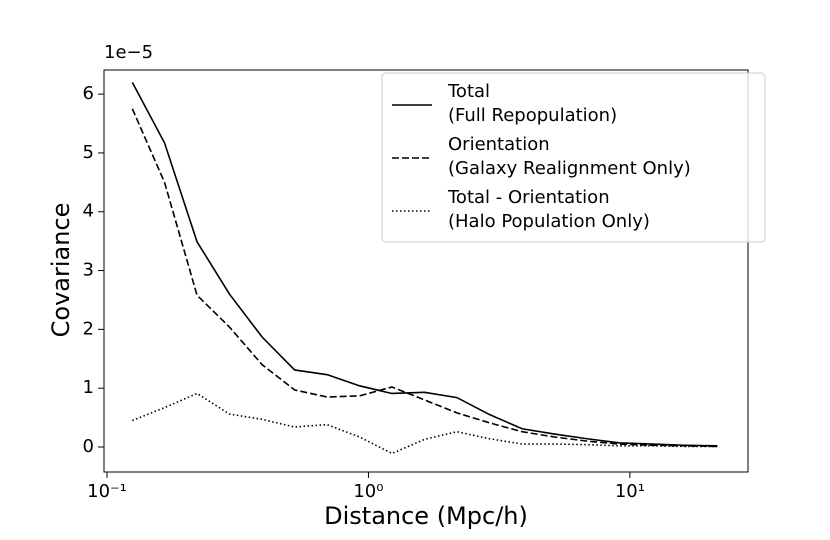  What do you see at coordinates (569, 168) in the screenshot?
I see `legend-description: (Galaxy Realignment Only)` at bounding box center [569, 168].